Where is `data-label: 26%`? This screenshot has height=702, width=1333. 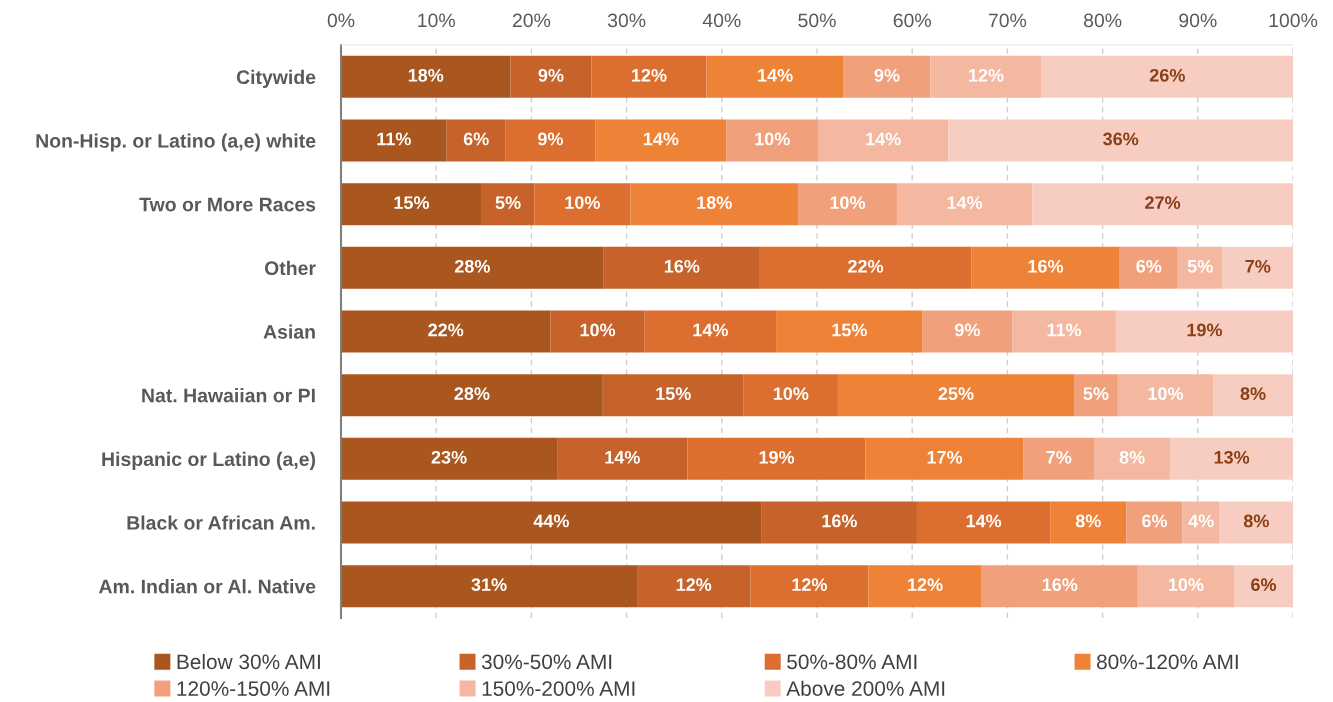 data-label: 26% is located at coordinates (1167, 75).